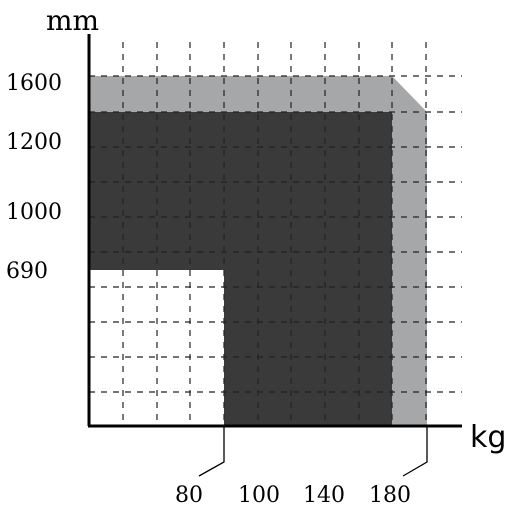 This screenshot has width=523, height=510. I want to click on x-tick-label: 180, so click(390, 495).